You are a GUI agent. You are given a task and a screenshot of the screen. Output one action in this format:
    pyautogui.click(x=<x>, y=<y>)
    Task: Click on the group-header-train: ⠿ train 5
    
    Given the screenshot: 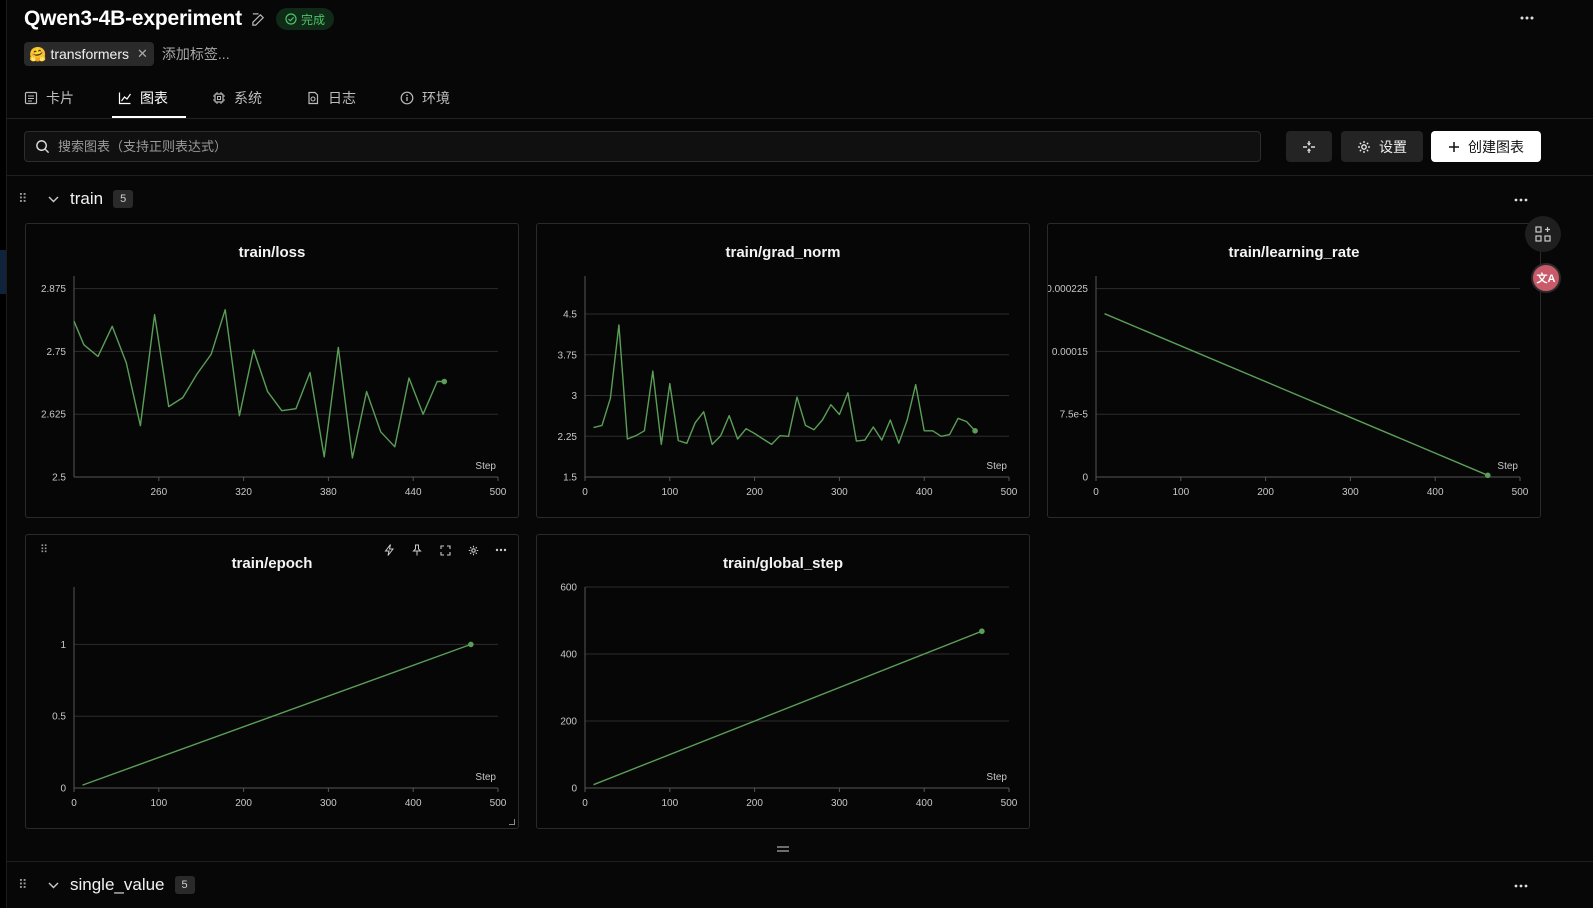 What is the action you would take?
    pyautogui.click(x=788, y=199)
    